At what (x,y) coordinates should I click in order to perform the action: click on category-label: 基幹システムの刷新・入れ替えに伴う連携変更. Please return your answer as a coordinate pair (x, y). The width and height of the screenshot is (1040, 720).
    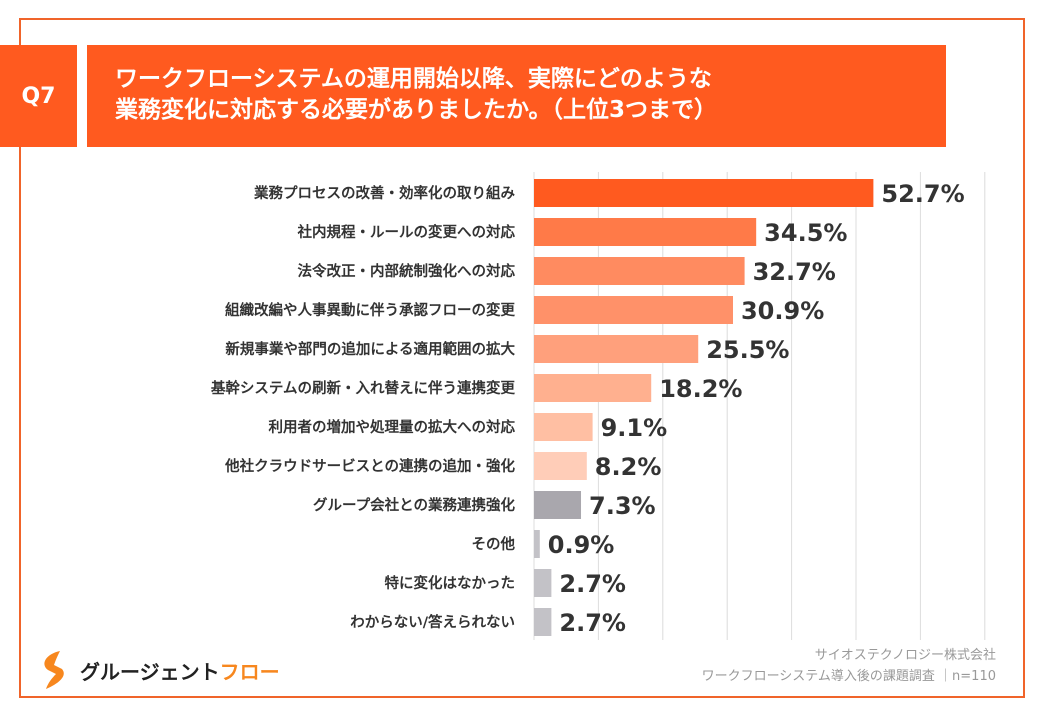
    Looking at the image, I should click on (363, 388).